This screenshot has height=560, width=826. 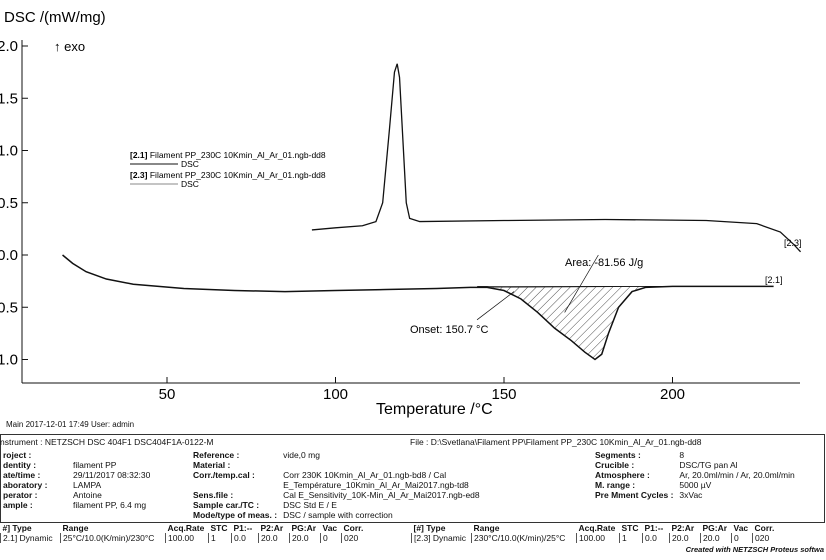 What do you see at coordinates (754, 549) in the screenshot?
I see `credit: Created with NETZSCH Proteus softwa` at bounding box center [754, 549].